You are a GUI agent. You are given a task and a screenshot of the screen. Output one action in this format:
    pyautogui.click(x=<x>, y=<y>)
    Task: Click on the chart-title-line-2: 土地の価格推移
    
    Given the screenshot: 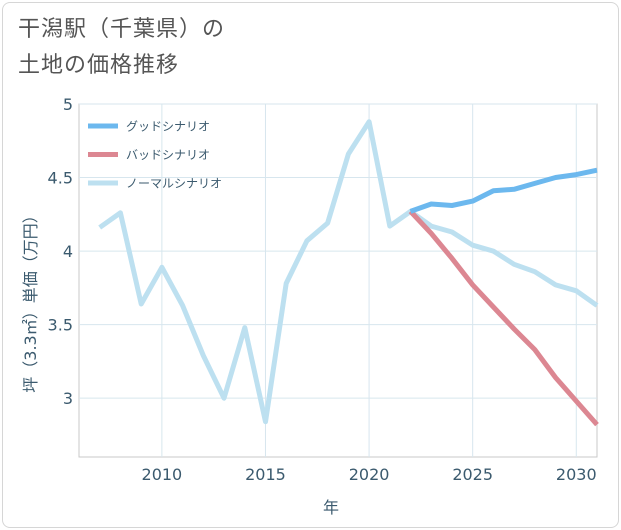 What is the action you would take?
    pyautogui.click(x=99, y=65)
    